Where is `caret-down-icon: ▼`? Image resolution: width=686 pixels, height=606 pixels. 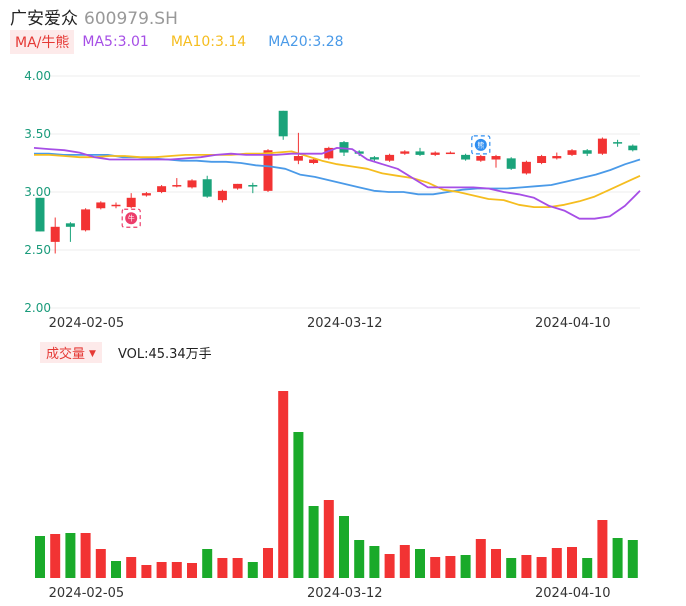
caret-down-icon: ▼ is located at coordinates (92, 354).